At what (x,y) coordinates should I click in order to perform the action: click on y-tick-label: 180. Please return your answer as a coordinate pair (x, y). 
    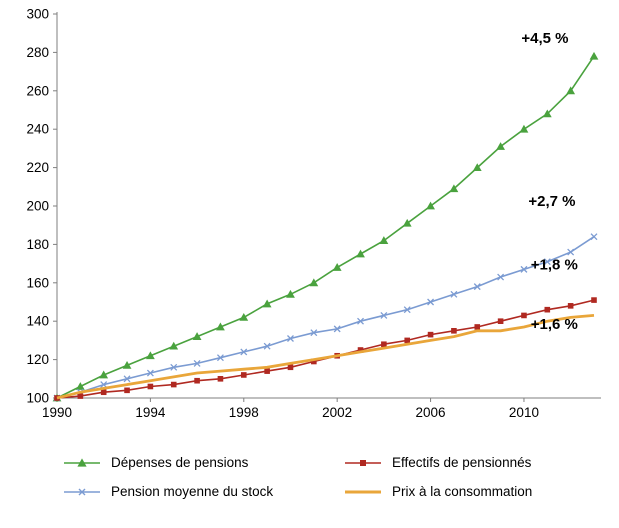
    Looking at the image, I should click on (37, 244).